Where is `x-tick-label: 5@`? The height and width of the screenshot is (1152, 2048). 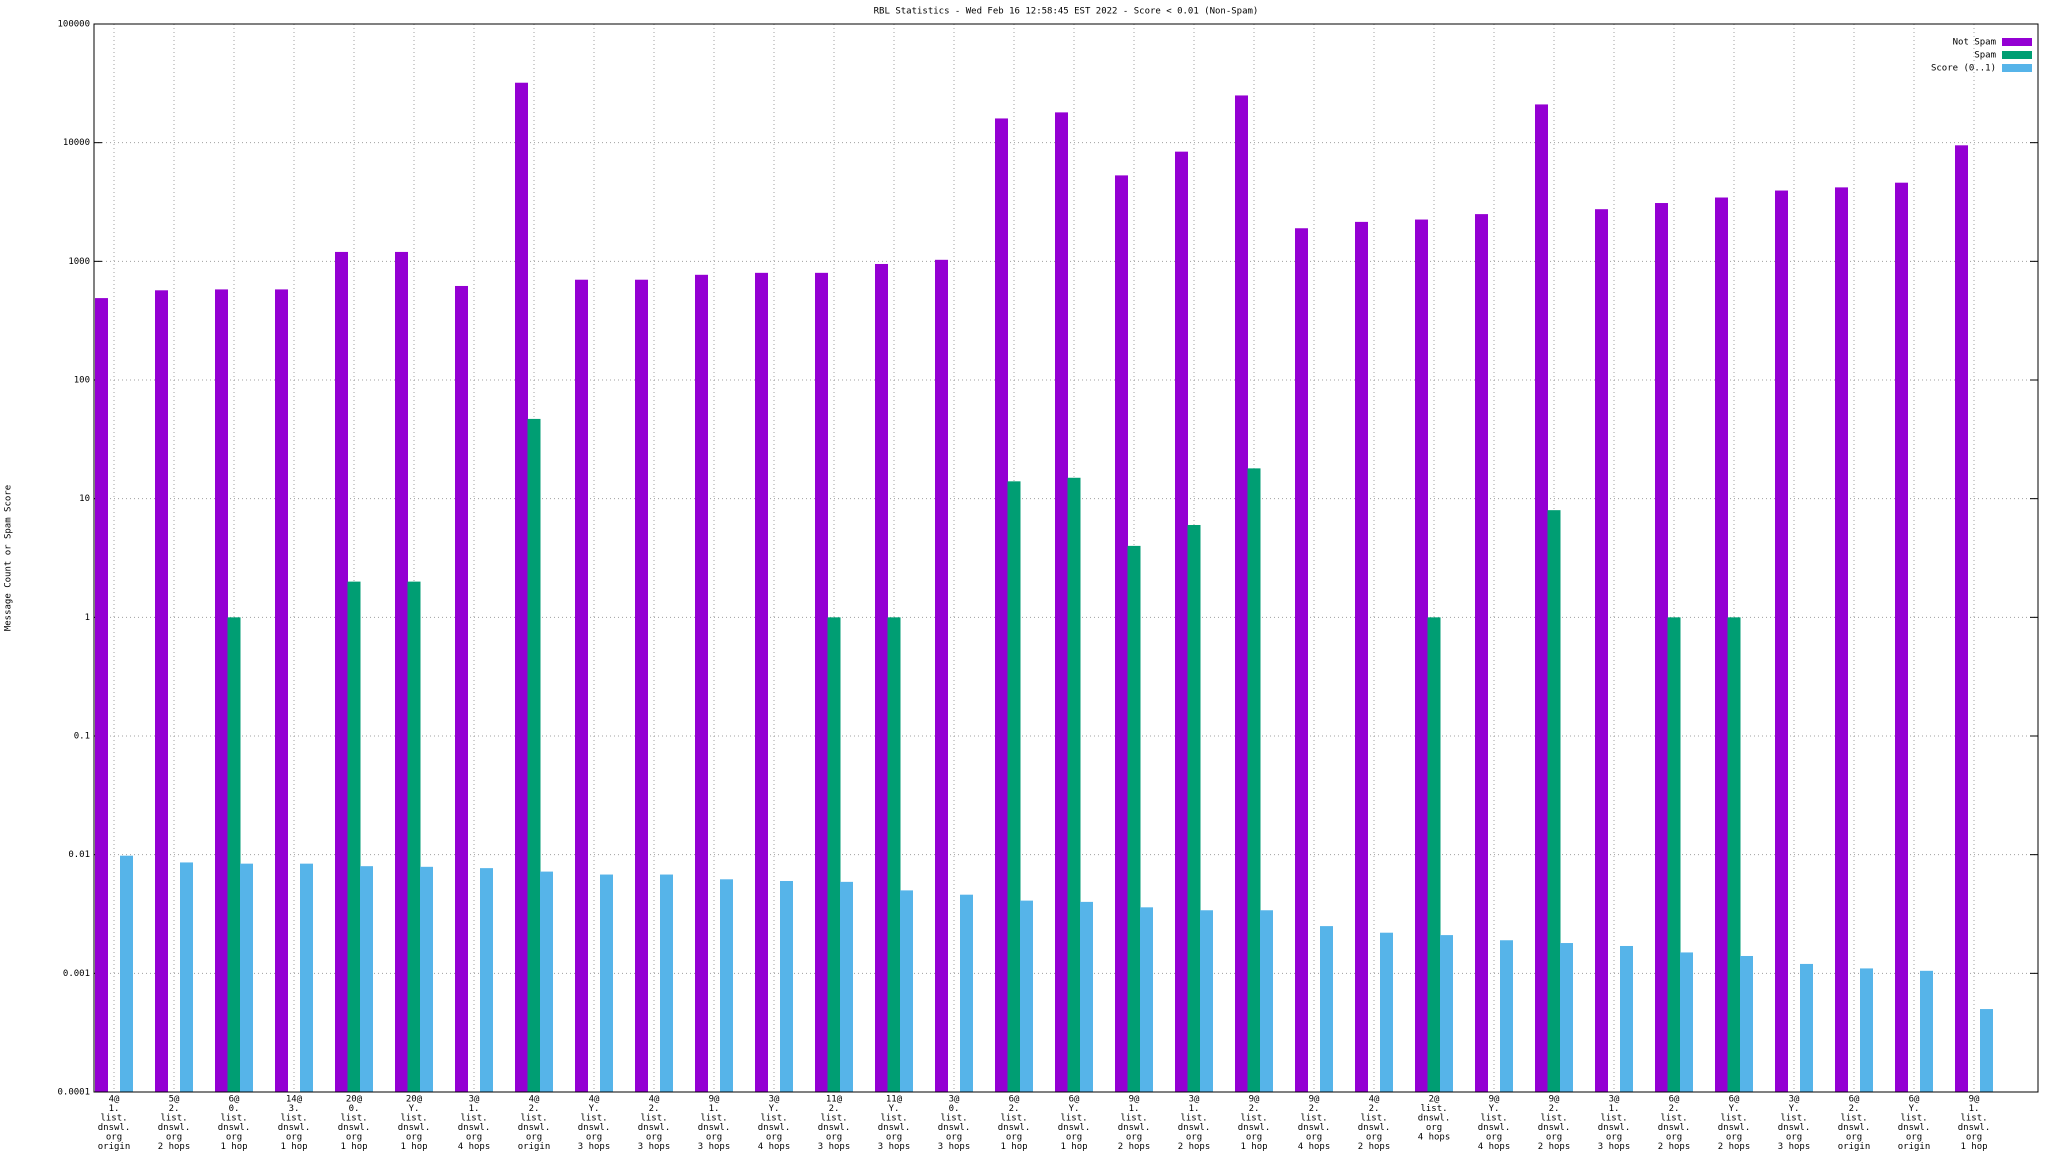
x-tick-label: 5@ is located at coordinates (174, 1100).